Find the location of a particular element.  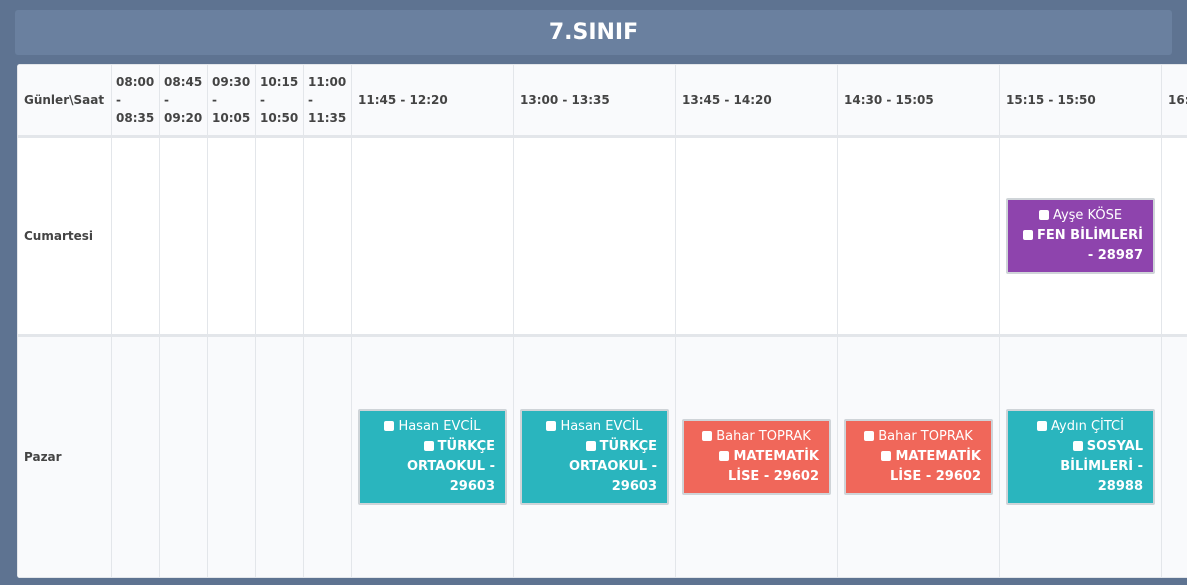

course-line: SOSYAL BİLİMLERİ - 28988 is located at coordinates (1080, 467).